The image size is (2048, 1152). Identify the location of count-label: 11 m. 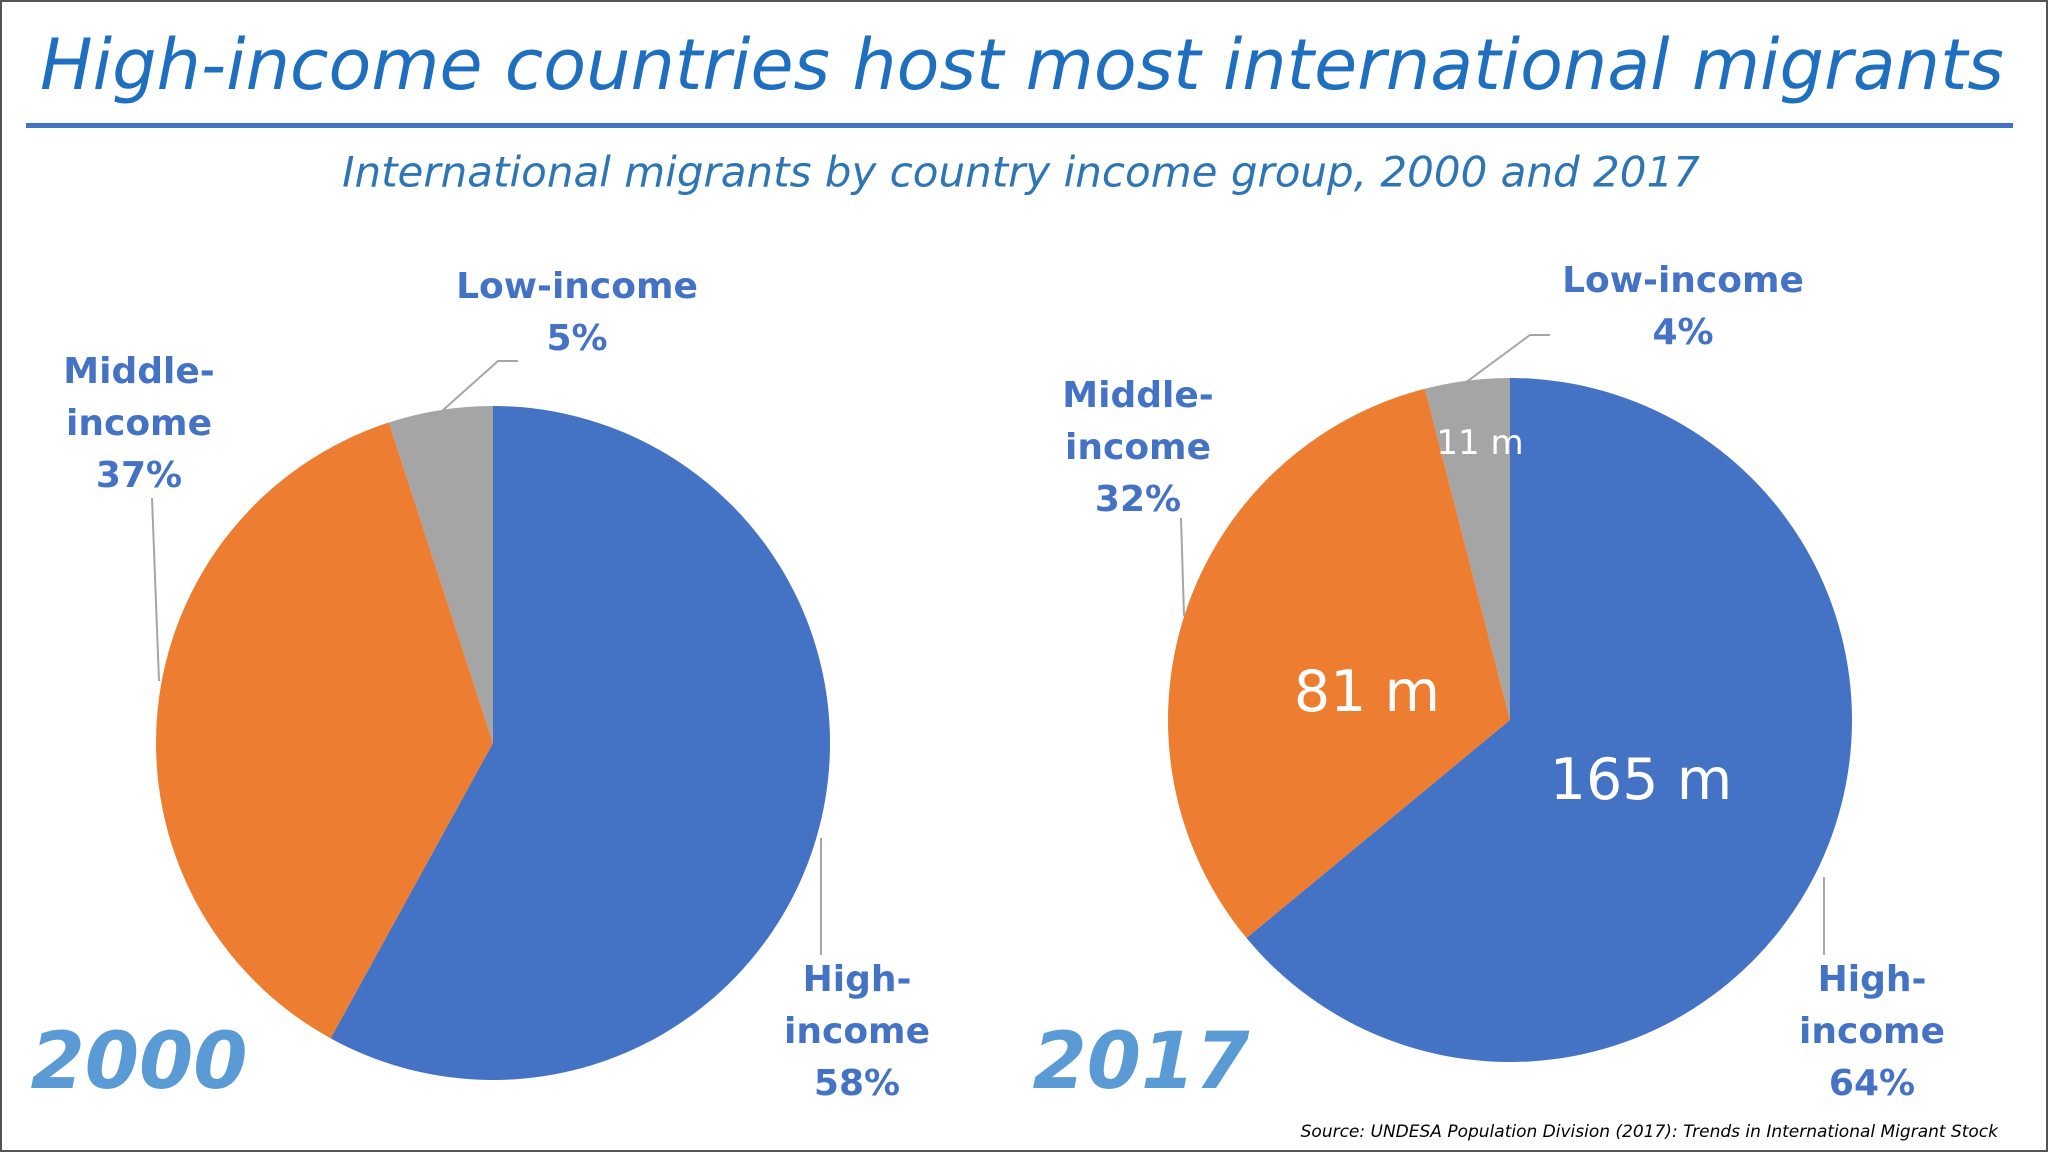
(1480, 443).